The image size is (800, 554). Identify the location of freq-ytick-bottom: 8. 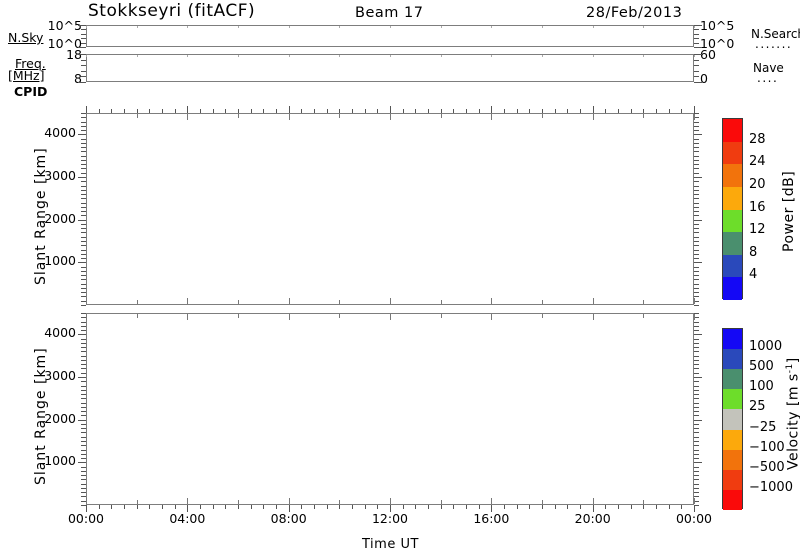
(78, 78).